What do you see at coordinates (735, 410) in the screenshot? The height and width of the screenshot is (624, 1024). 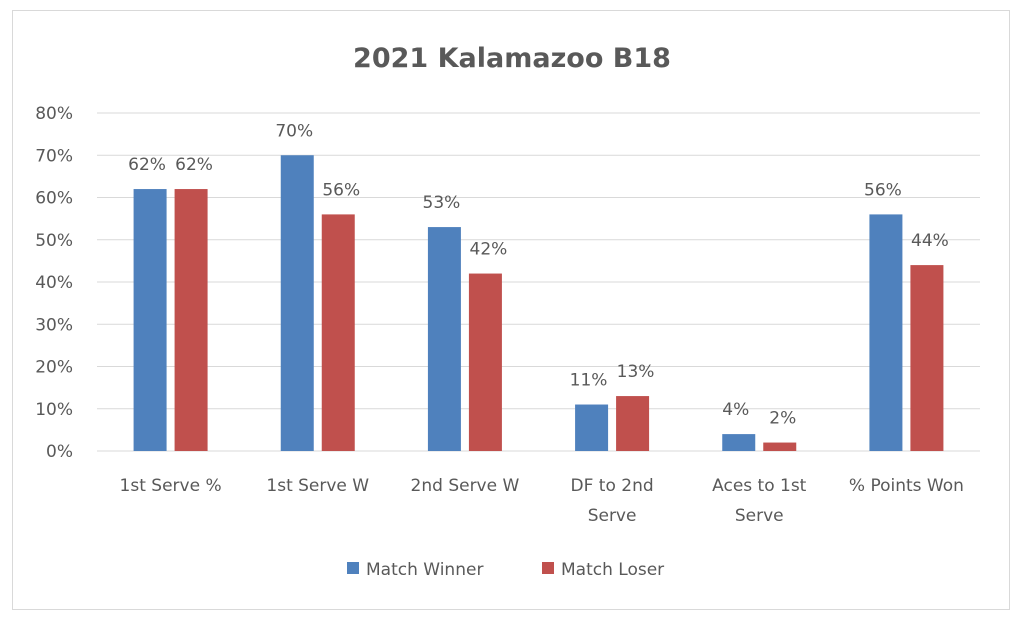 I see `data-label: 4%` at bounding box center [735, 410].